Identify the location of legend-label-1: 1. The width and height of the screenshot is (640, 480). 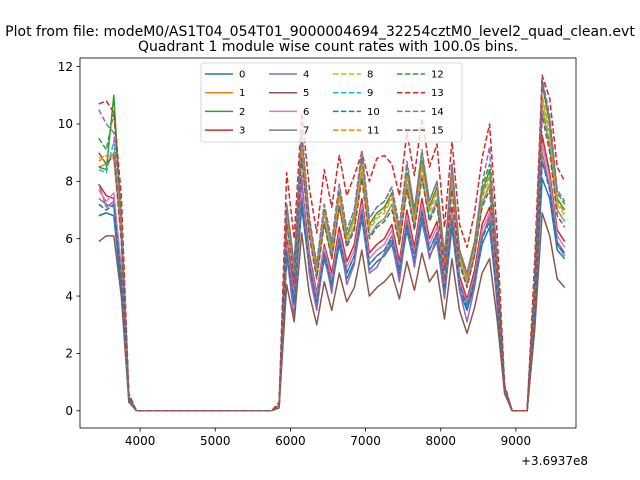
(242, 93).